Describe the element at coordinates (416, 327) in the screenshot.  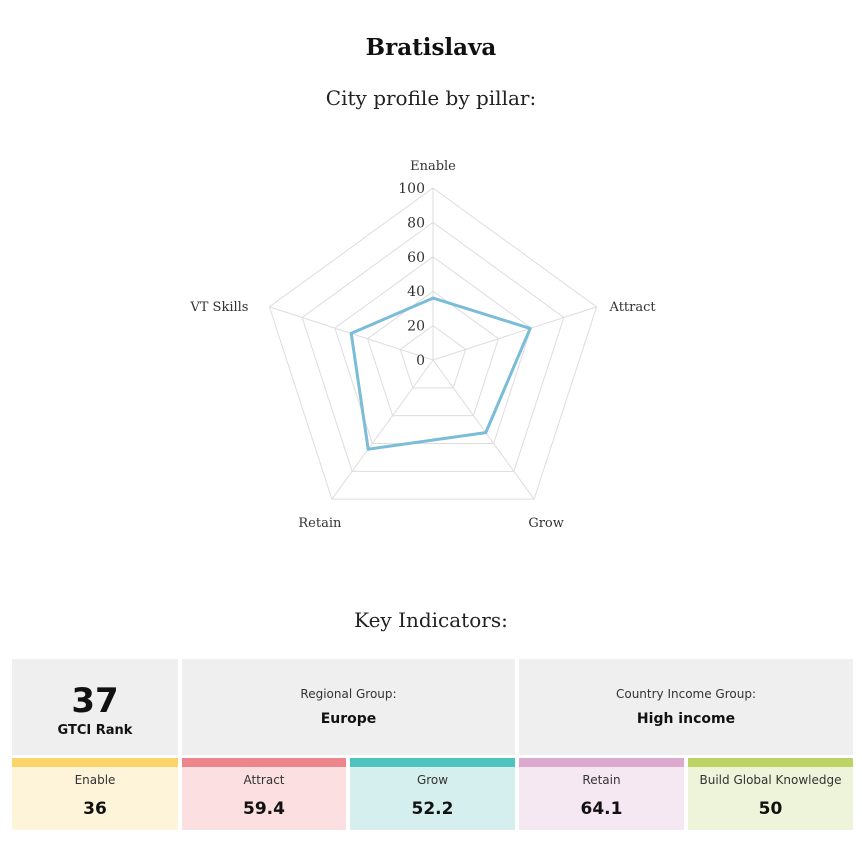
I see `tick-label: 20` at that location.